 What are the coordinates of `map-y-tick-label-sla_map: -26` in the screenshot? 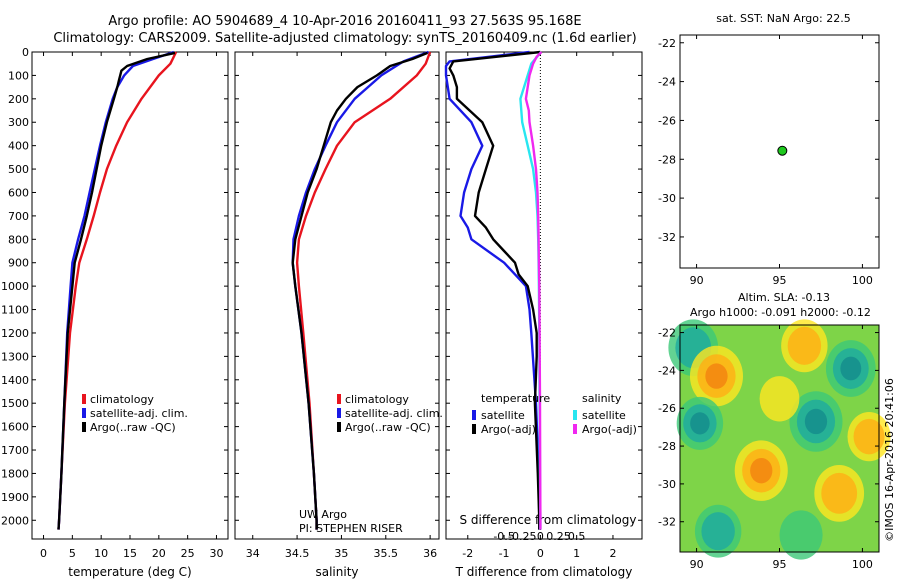 It's located at (667, 408).